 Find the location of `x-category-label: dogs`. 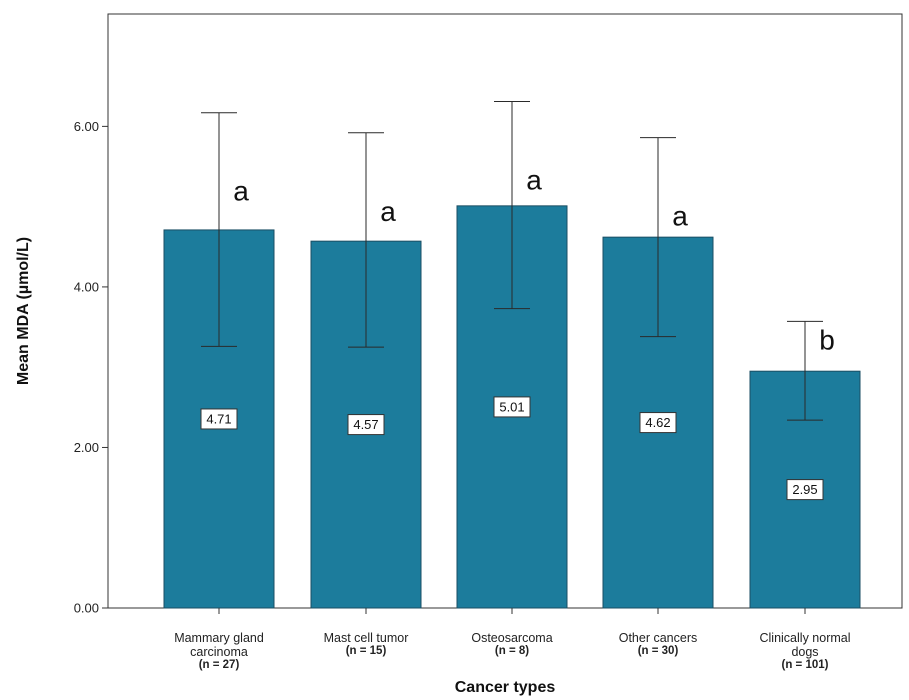

x-category-label: dogs is located at coordinates (804, 652).